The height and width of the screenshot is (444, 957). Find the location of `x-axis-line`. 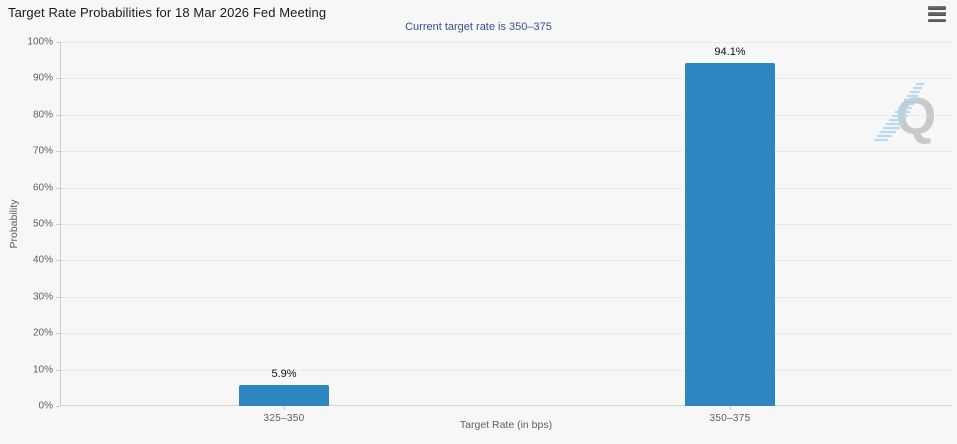

x-axis-line is located at coordinates (506, 405).